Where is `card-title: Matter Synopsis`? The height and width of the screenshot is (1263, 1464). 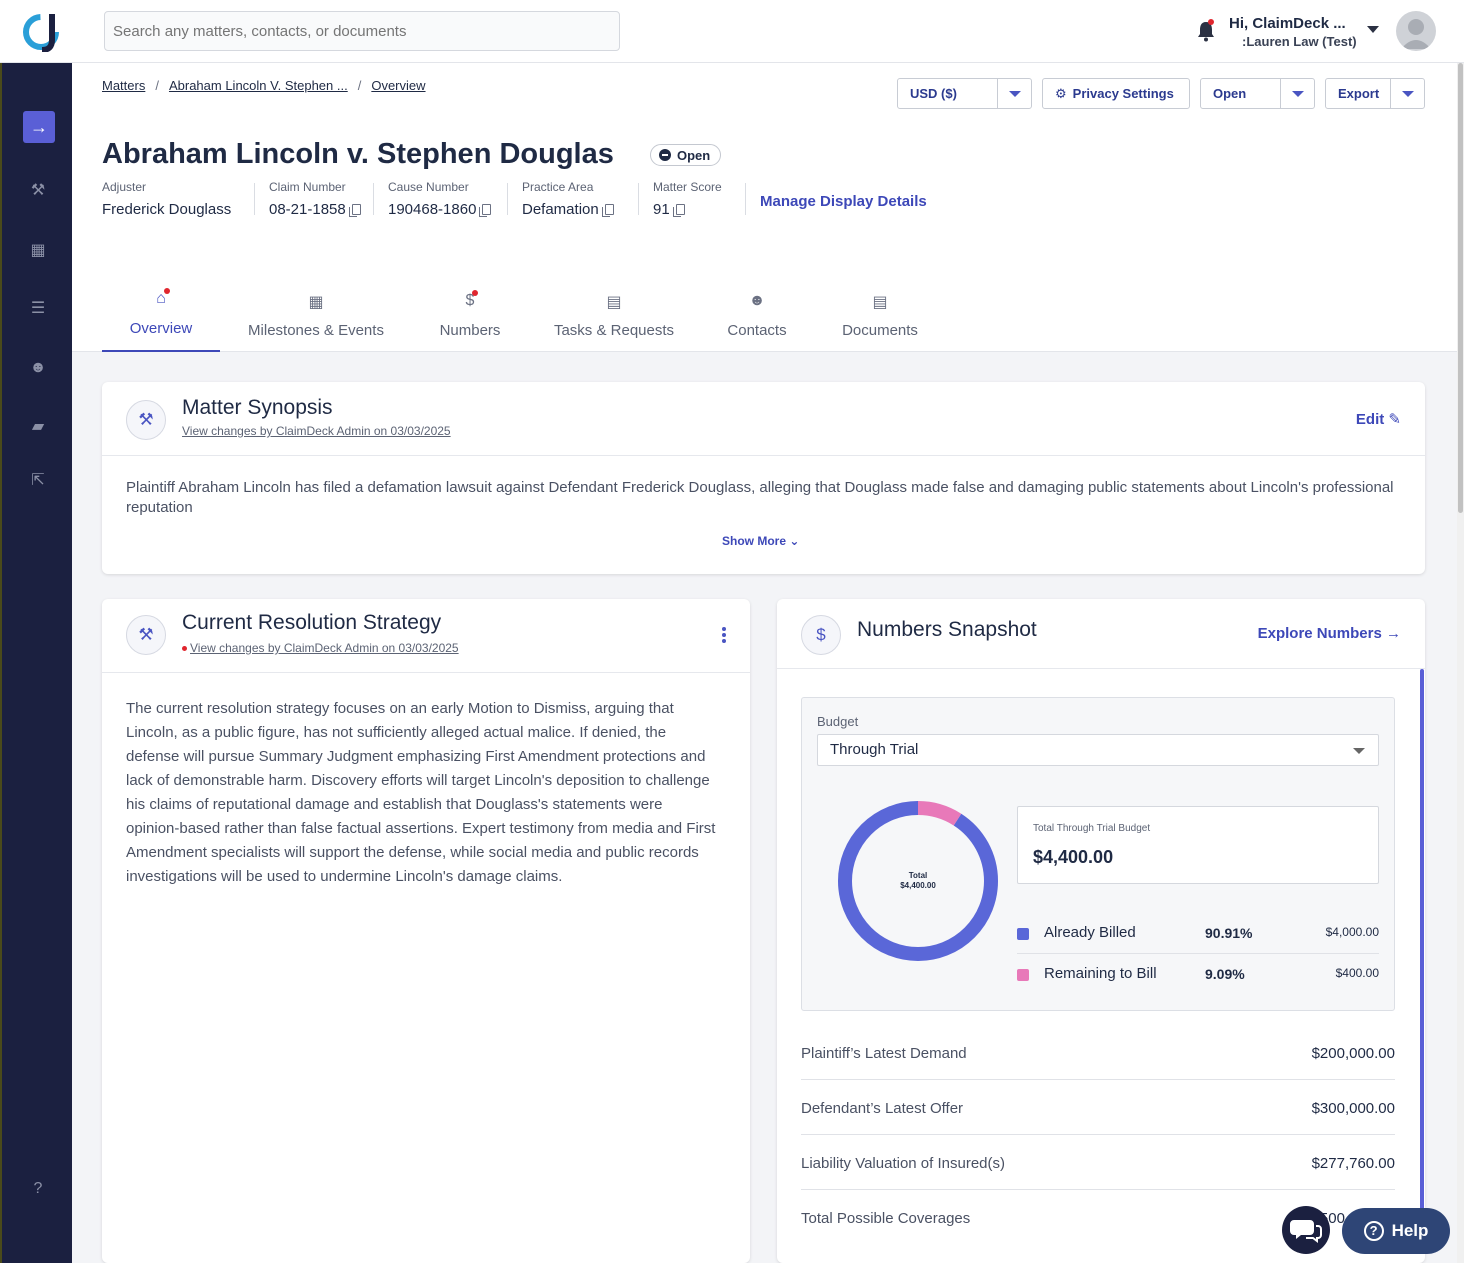
card-title: Matter Synopsis is located at coordinates (257, 407).